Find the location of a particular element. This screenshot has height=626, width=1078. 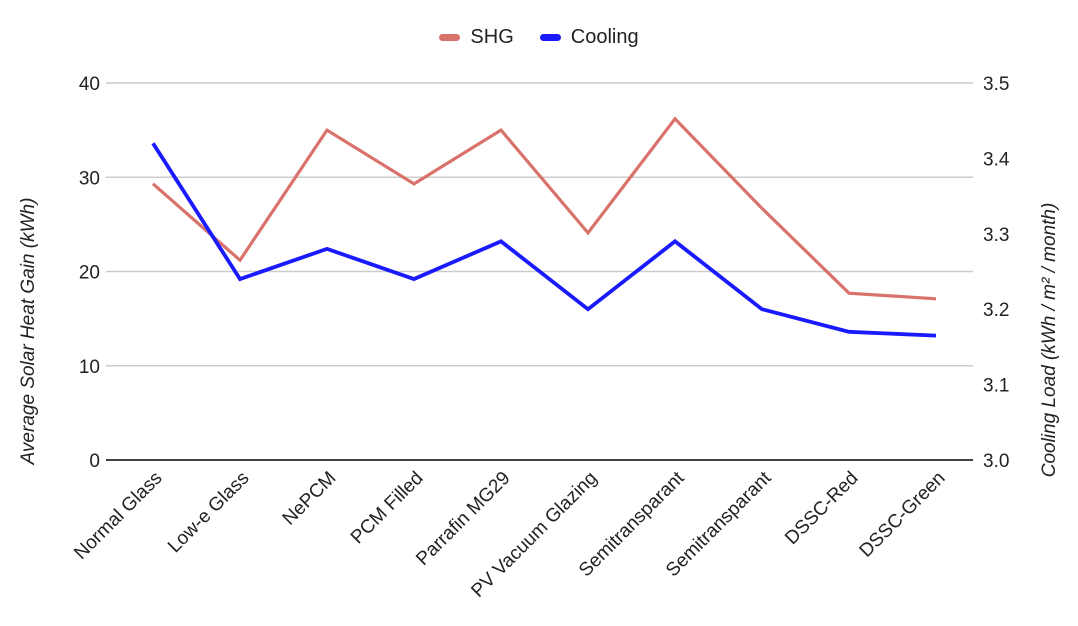

right-tick-label: 3.5 is located at coordinates (996, 84).